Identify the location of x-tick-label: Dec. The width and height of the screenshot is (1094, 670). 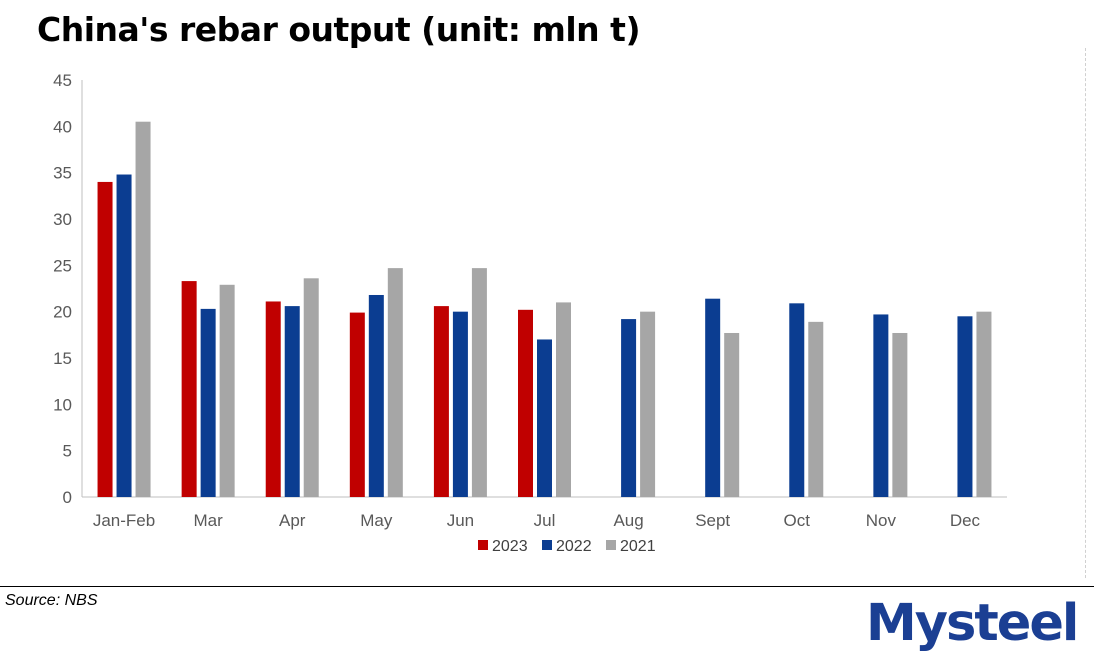
(965, 520).